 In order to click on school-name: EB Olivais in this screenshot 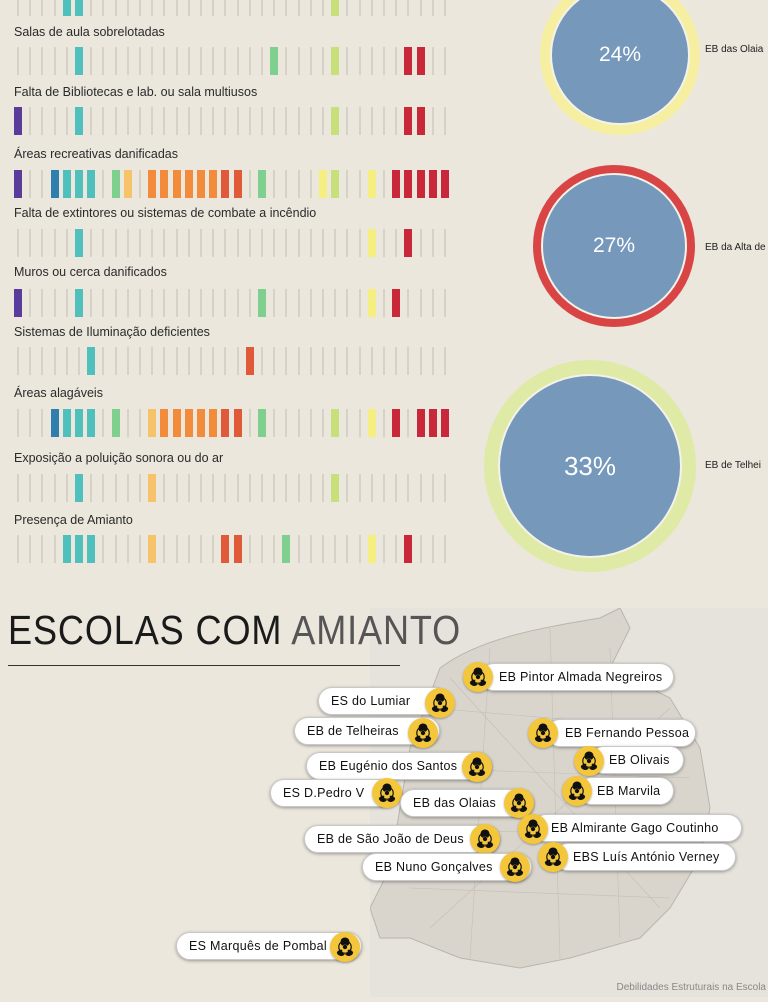, I will do `click(639, 760)`.